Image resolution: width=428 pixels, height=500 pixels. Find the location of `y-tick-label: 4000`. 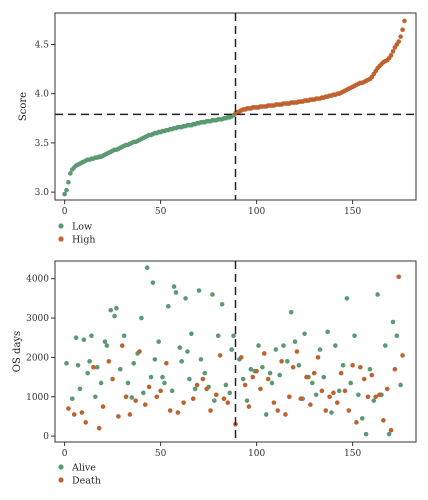

y-tick-label: 4000 is located at coordinates (37, 280).